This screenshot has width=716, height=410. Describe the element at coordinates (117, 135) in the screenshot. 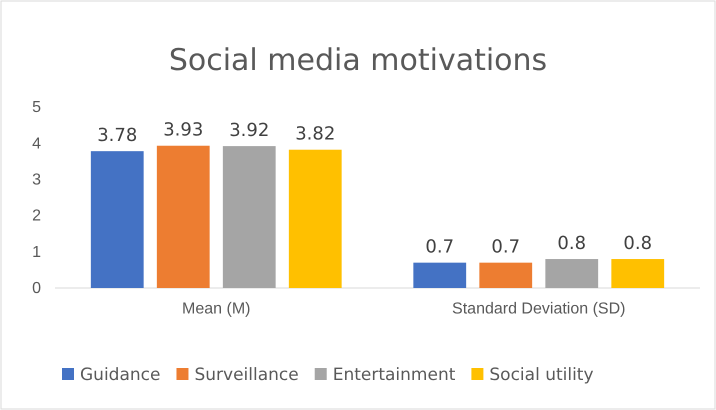

I see `data-label: 3.78` at that location.